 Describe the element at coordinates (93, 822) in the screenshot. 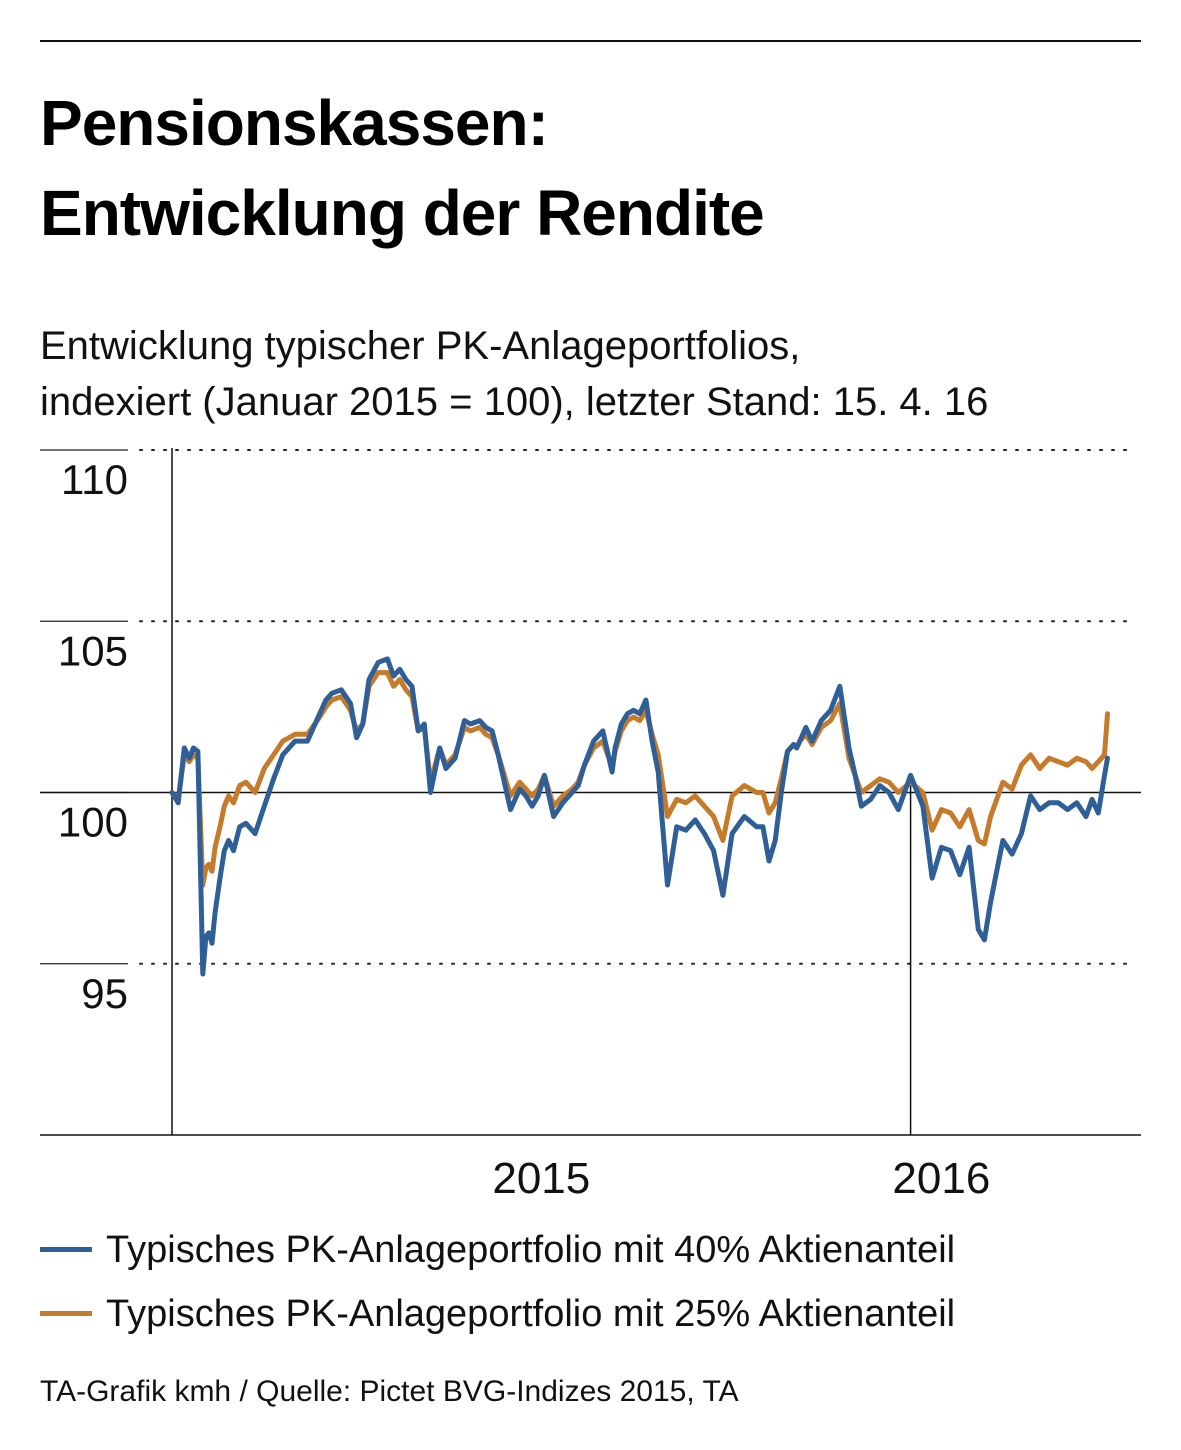

I see `y-tick-label-100: 100` at that location.